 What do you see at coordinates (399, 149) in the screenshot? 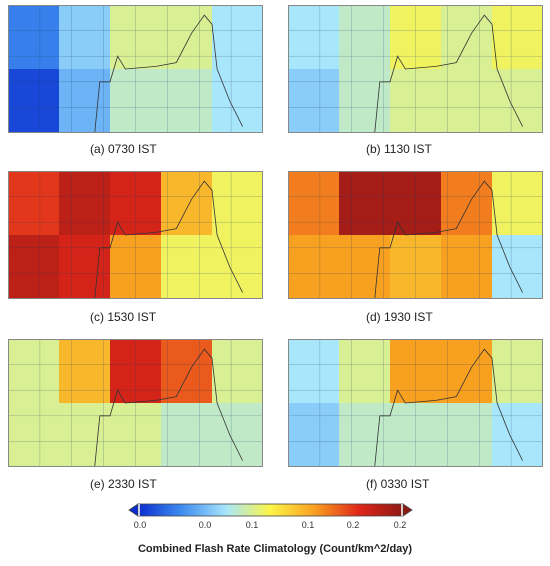
I see `panel-caption: (b) 1130 IST` at bounding box center [399, 149].